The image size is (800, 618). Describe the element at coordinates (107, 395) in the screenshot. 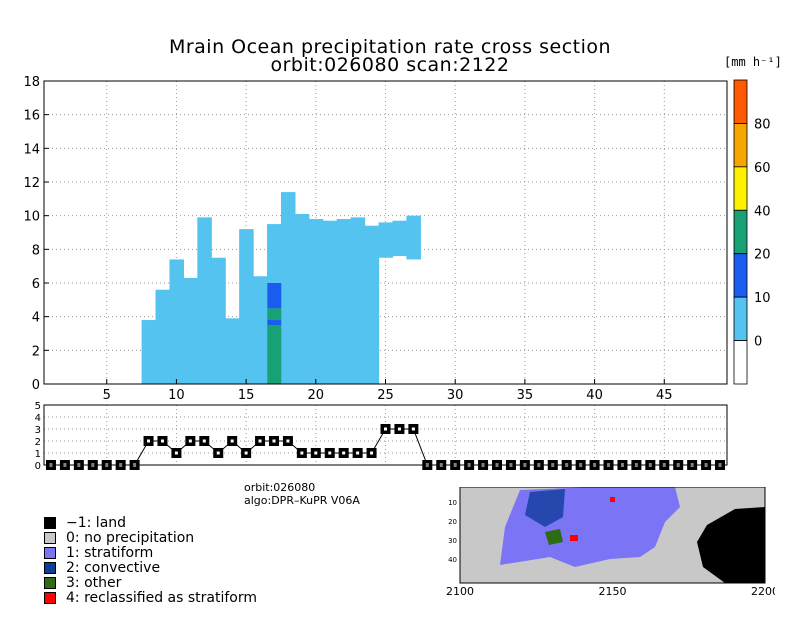

I see `x-tick-label: 5` at that location.